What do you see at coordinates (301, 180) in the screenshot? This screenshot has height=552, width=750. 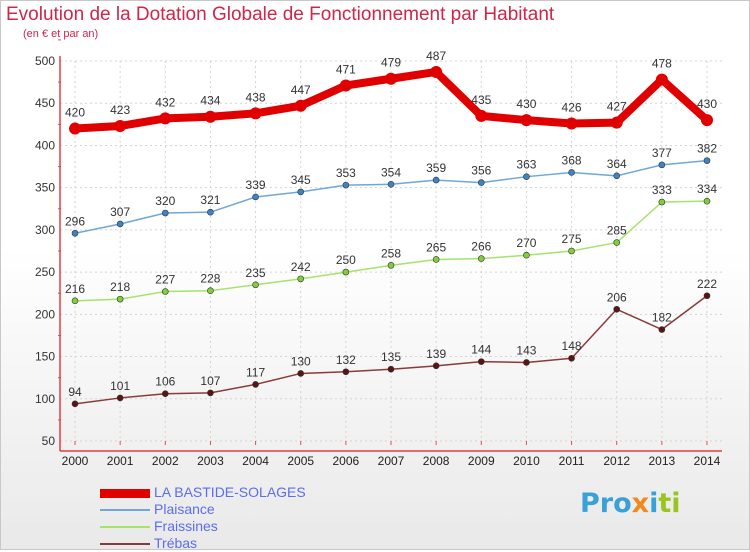 I see `data-label: 345` at bounding box center [301, 180].